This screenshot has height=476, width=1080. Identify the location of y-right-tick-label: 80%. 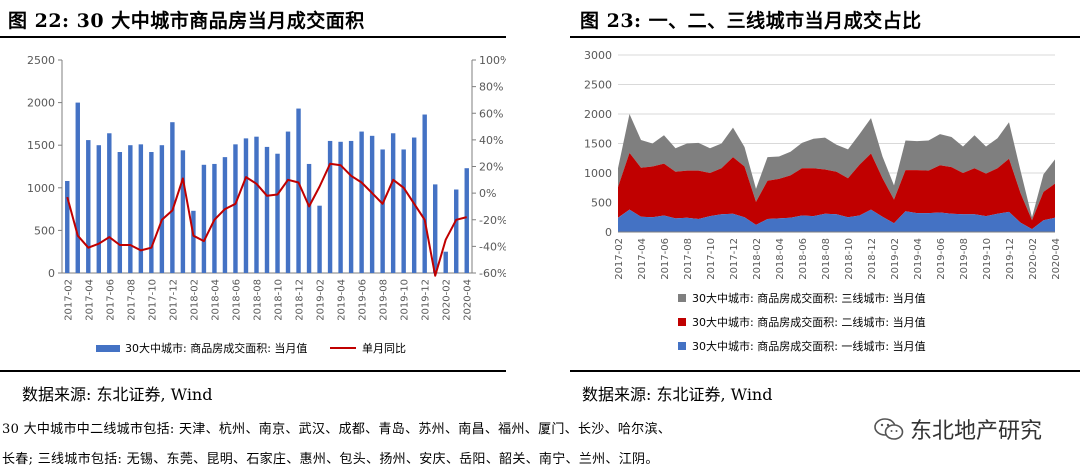
(491, 87).